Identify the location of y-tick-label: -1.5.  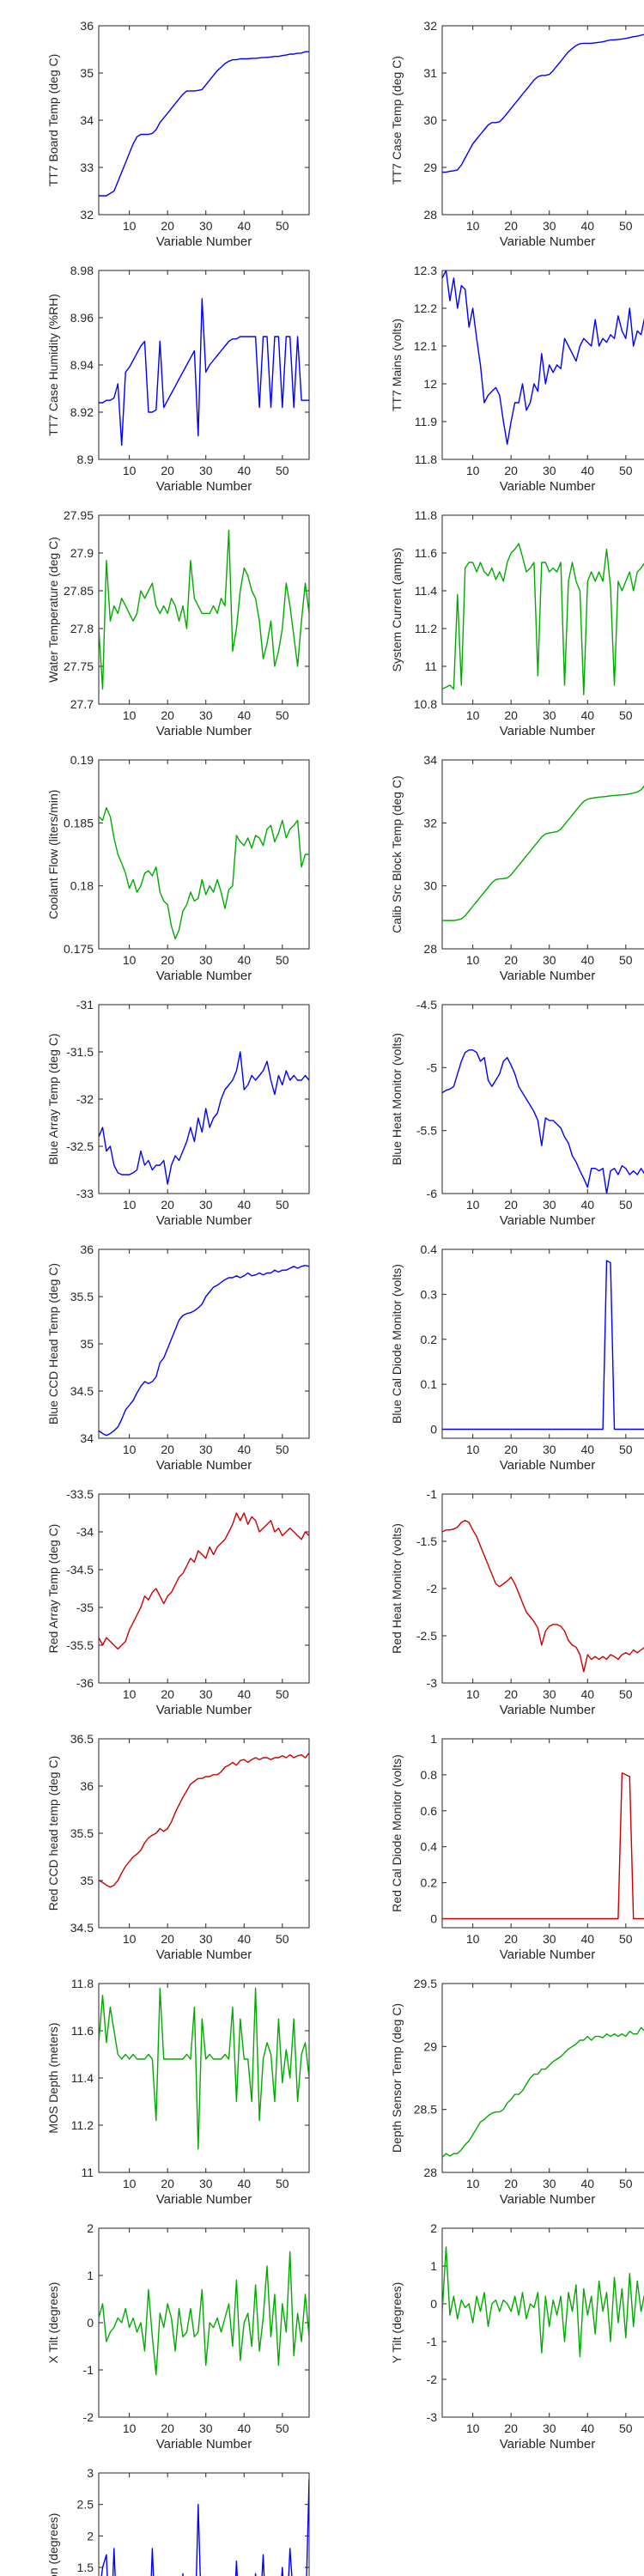
(426, 1541).